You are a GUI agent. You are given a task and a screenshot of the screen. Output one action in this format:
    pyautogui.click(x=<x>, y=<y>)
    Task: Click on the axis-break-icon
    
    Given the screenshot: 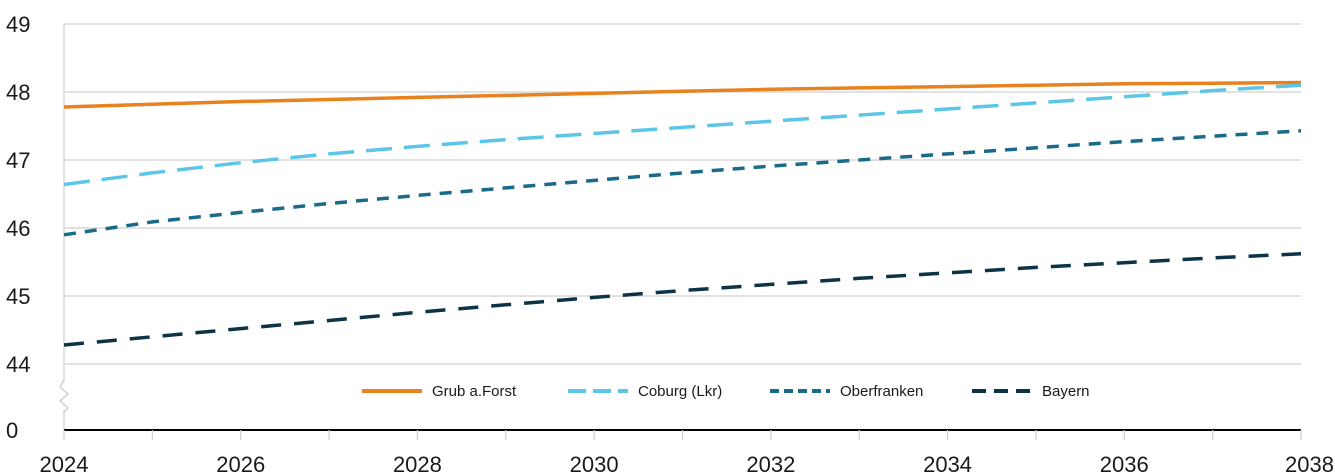 What is the action you would take?
    pyautogui.click(x=64, y=396)
    